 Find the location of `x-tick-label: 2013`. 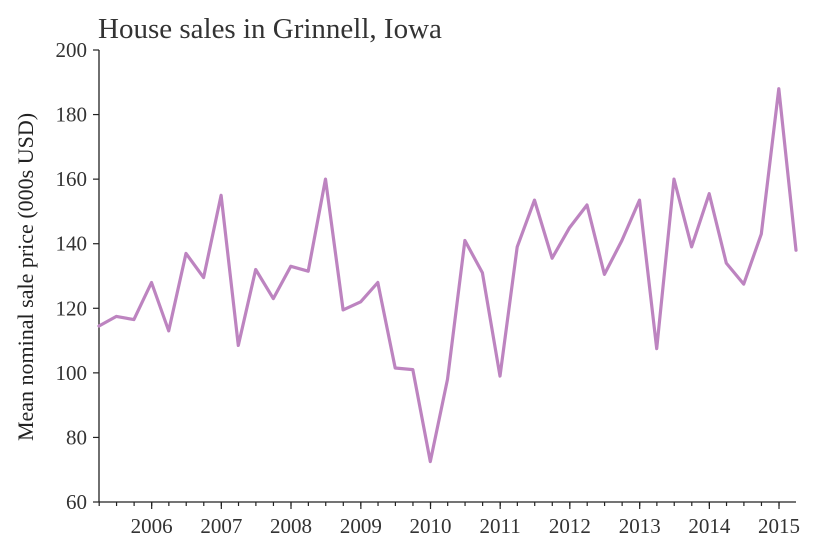

x-tick-label: 2013 is located at coordinates (640, 526).